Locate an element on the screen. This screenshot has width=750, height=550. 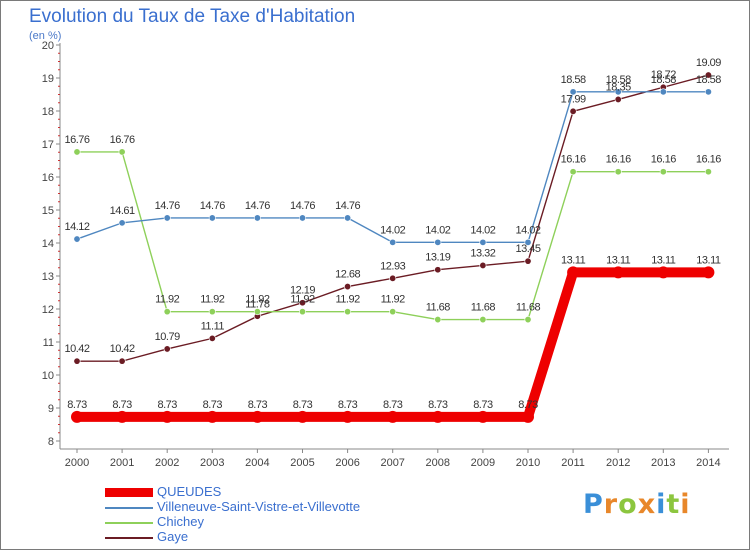
y-tick-label: 20 is located at coordinates (48, 46).